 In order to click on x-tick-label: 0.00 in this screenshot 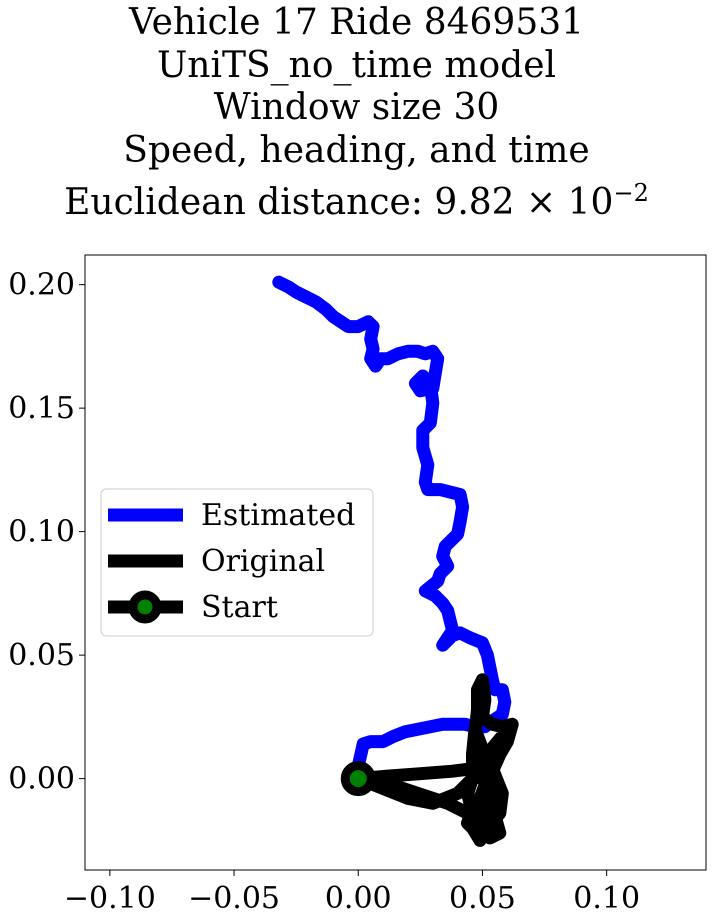, I will do `click(358, 898)`.